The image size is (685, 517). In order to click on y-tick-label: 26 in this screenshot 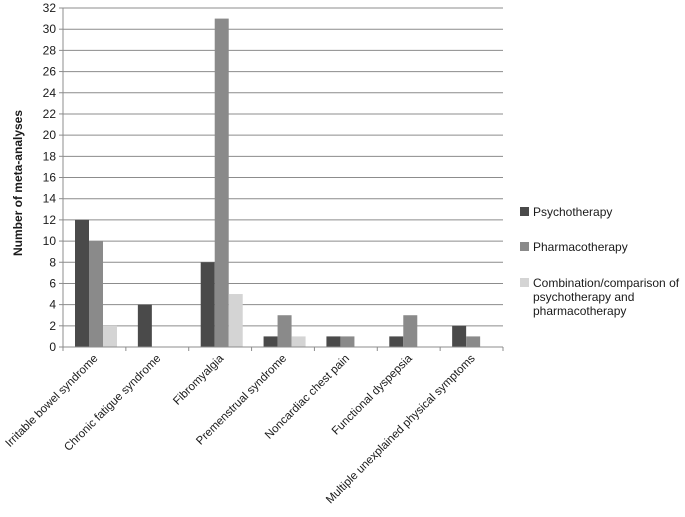, I will do `click(50, 72)`.